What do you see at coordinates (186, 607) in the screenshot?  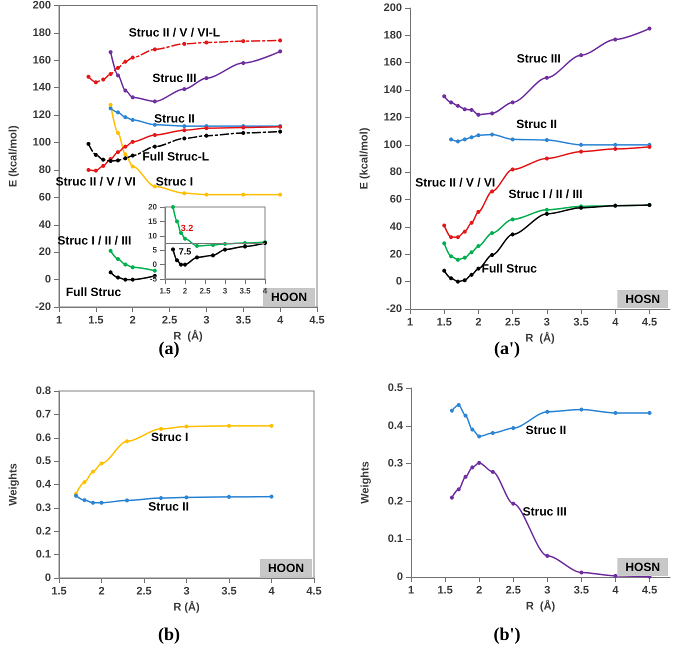 I see `x-axis-title: R (Å)` at bounding box center [186, 607].